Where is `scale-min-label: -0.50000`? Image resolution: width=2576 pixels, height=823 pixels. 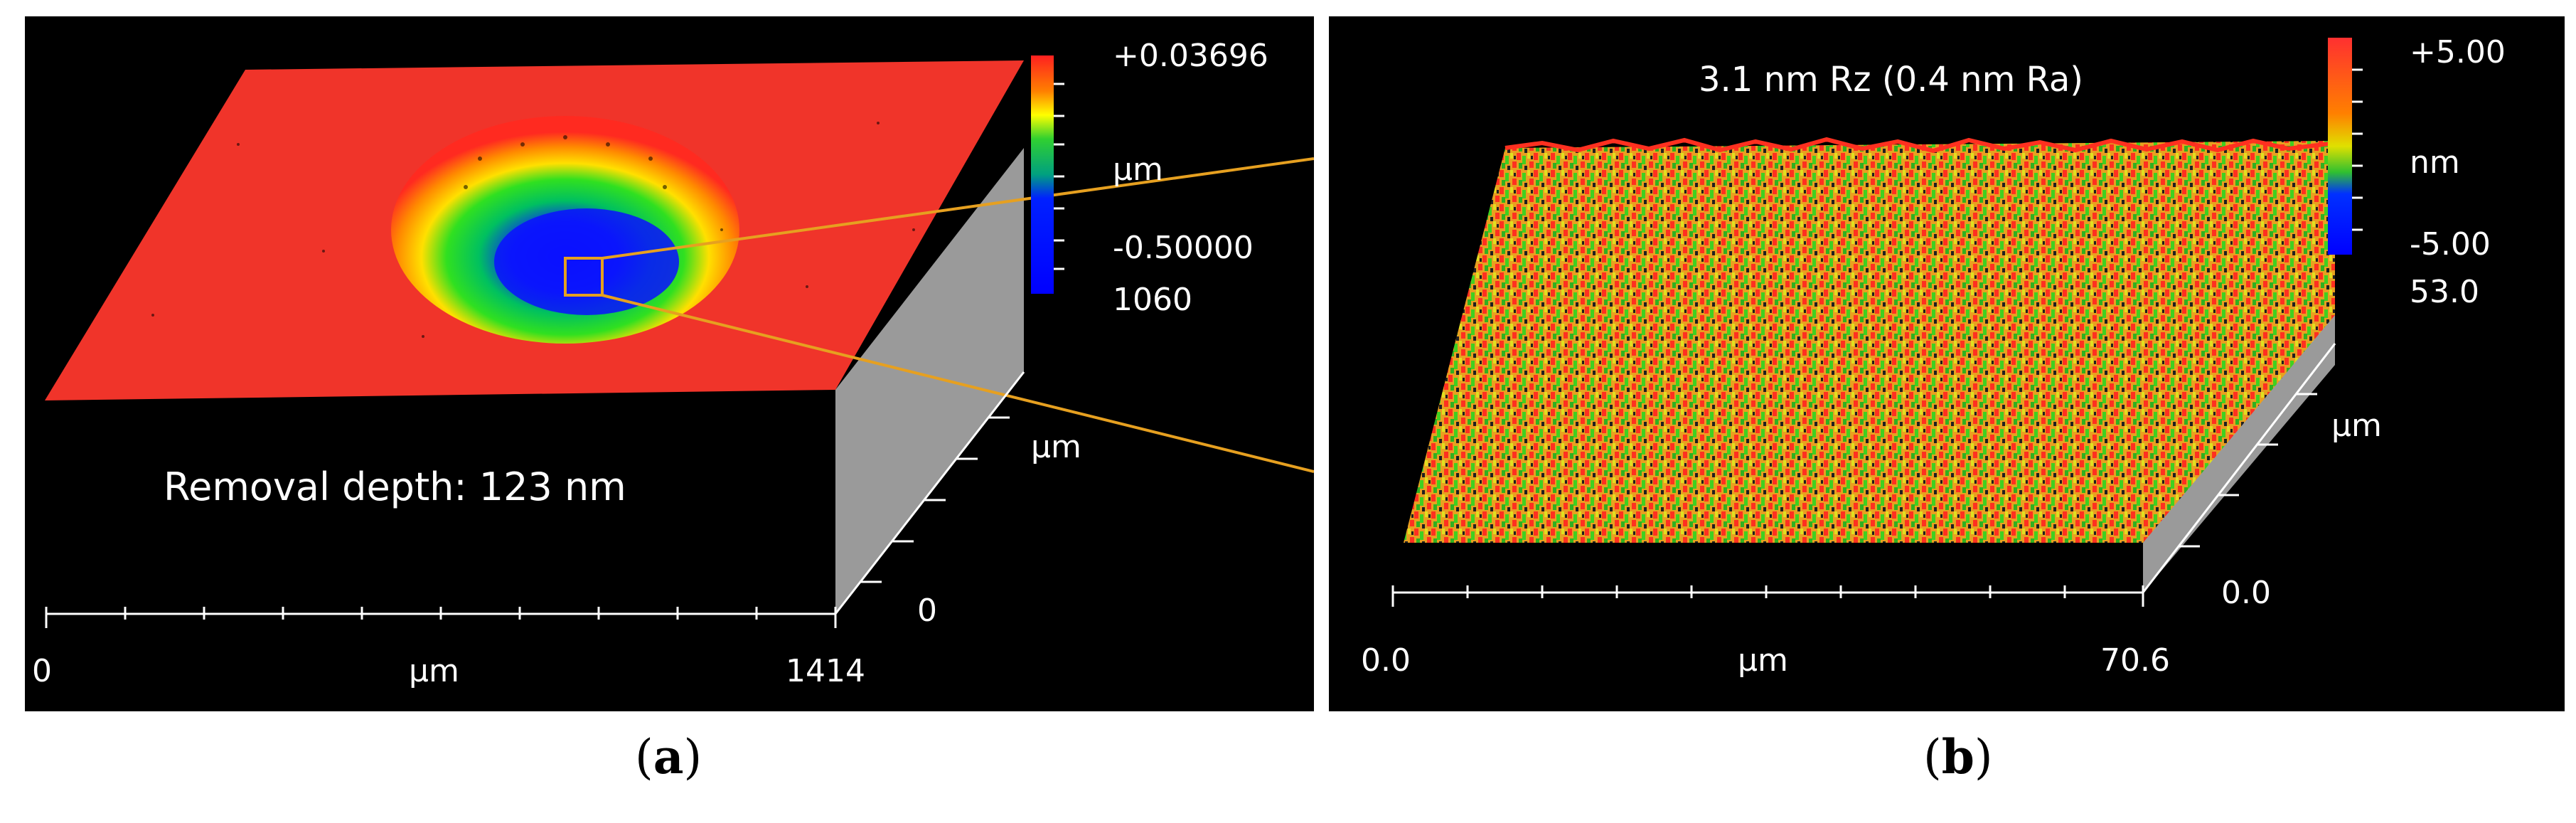 scale-min-label: -0.50000 is located at coordinates (1183, 248).